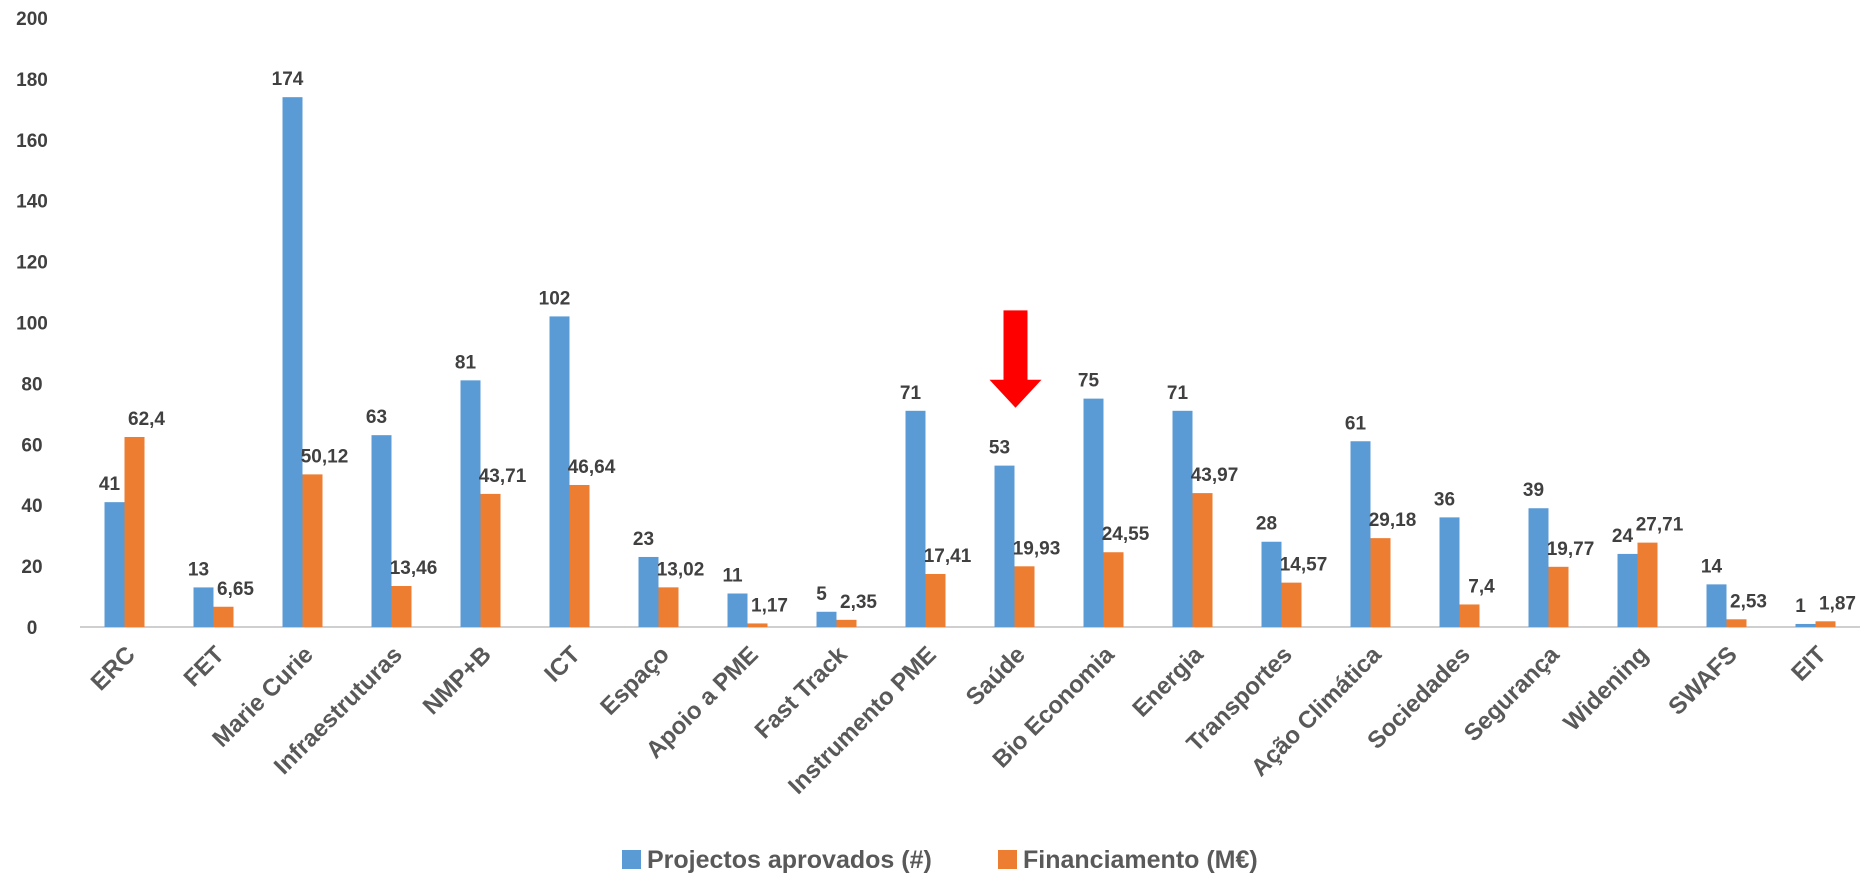  Describe the element at coordinates (31, 567) in the screenshot. I see `y-tick-label: 20` at that location.